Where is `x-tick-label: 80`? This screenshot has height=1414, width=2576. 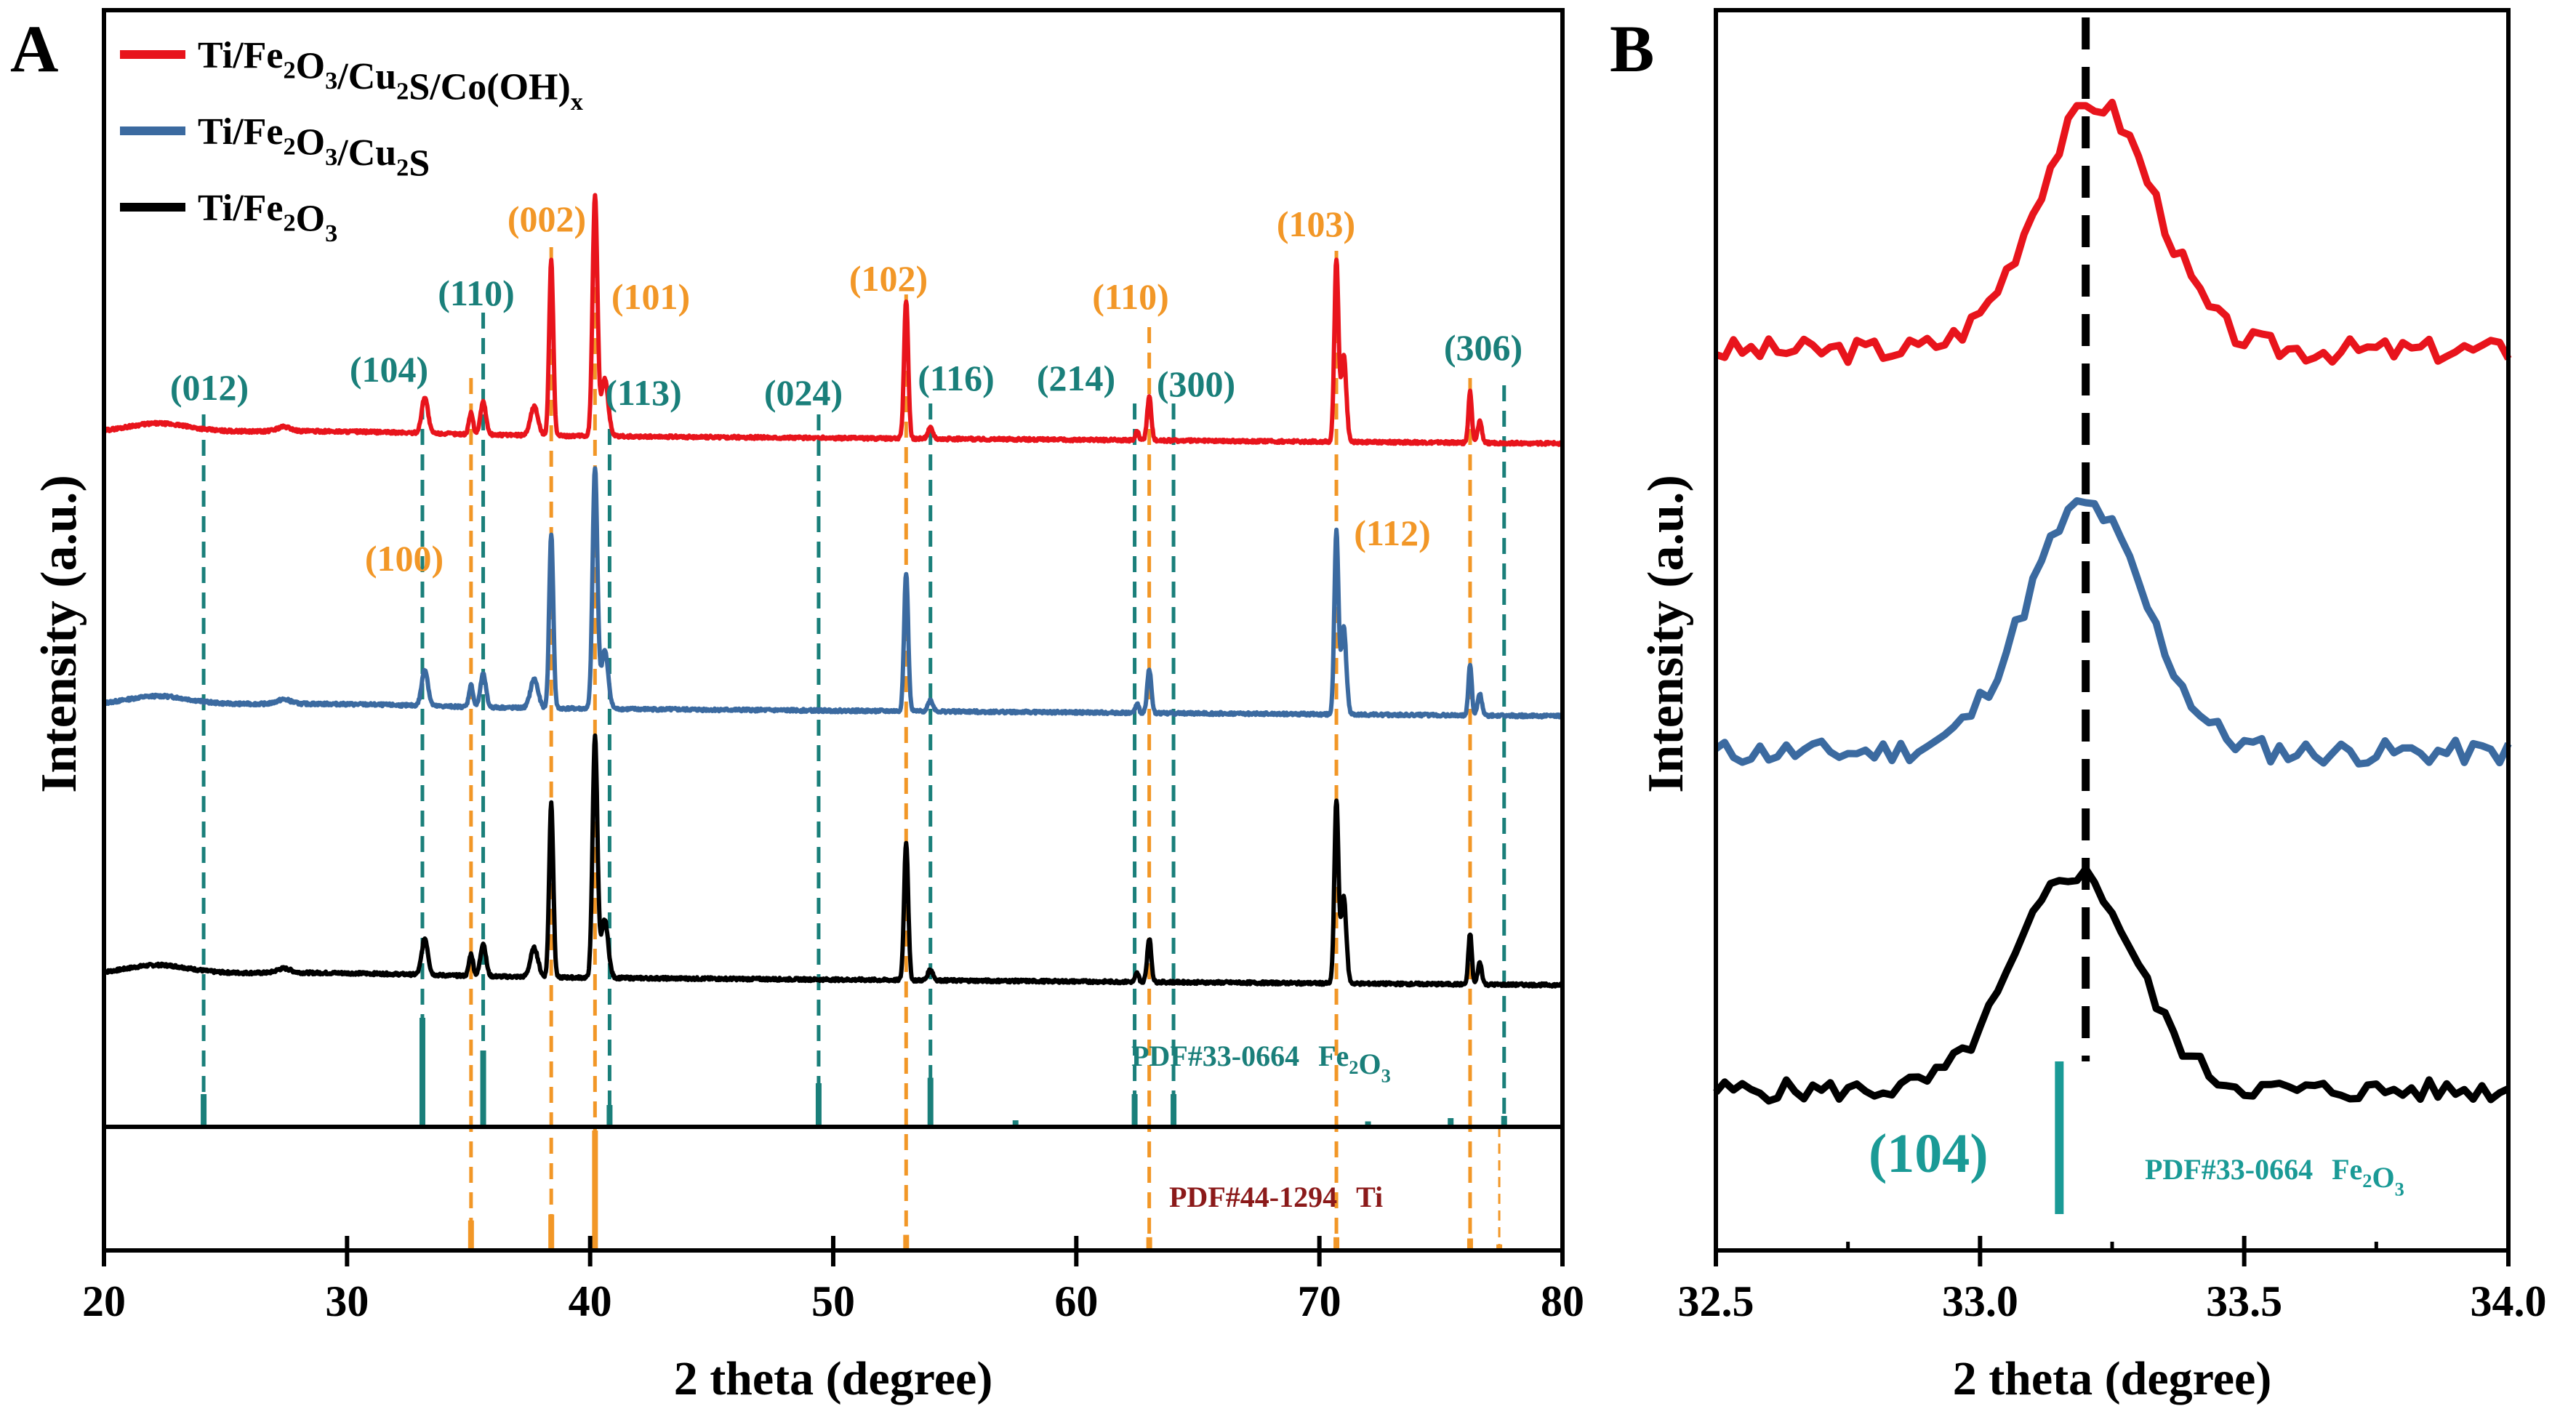 x-tick-label: 80 is located at coordinates (1563, 1301).